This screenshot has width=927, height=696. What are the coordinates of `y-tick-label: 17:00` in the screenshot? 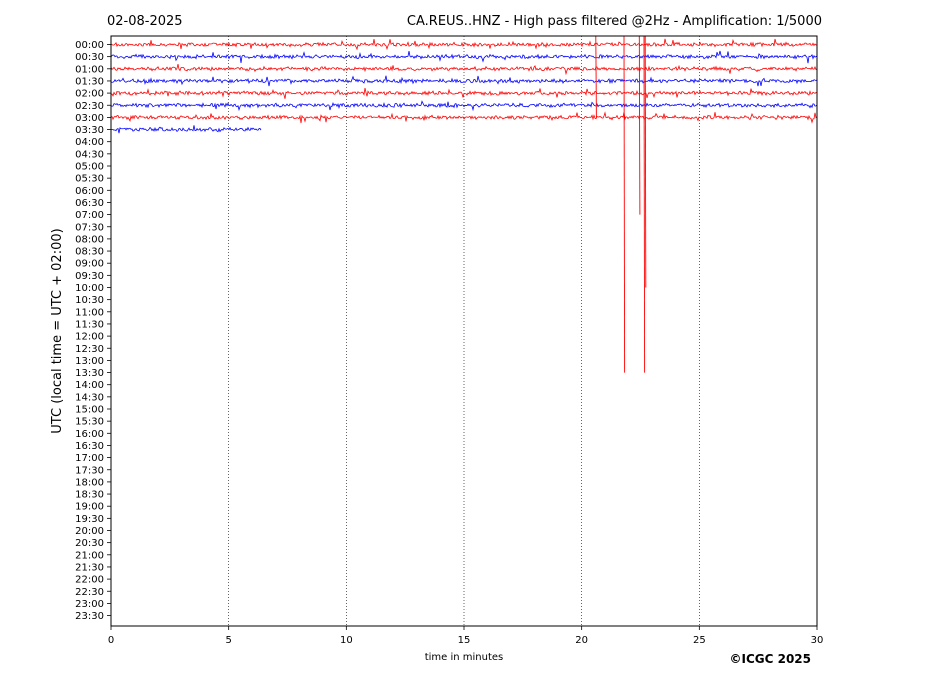 It's located at (89, 458).